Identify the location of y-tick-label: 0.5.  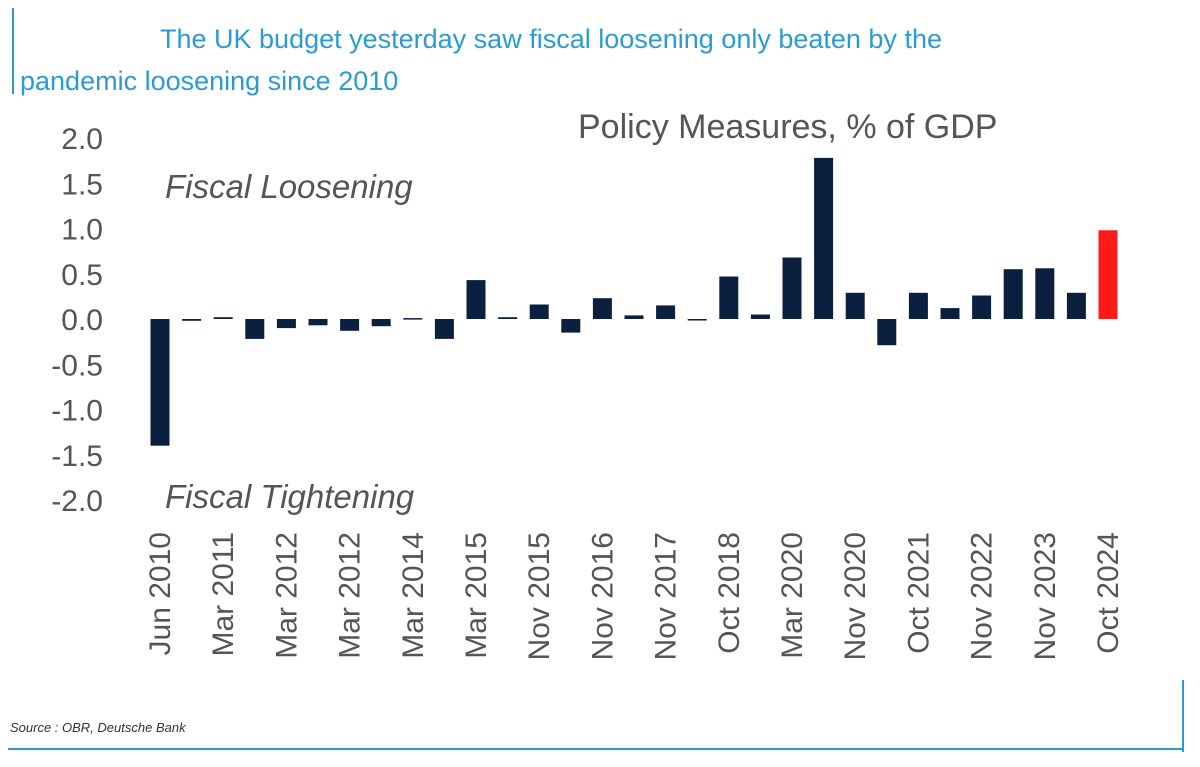
(82, 275).